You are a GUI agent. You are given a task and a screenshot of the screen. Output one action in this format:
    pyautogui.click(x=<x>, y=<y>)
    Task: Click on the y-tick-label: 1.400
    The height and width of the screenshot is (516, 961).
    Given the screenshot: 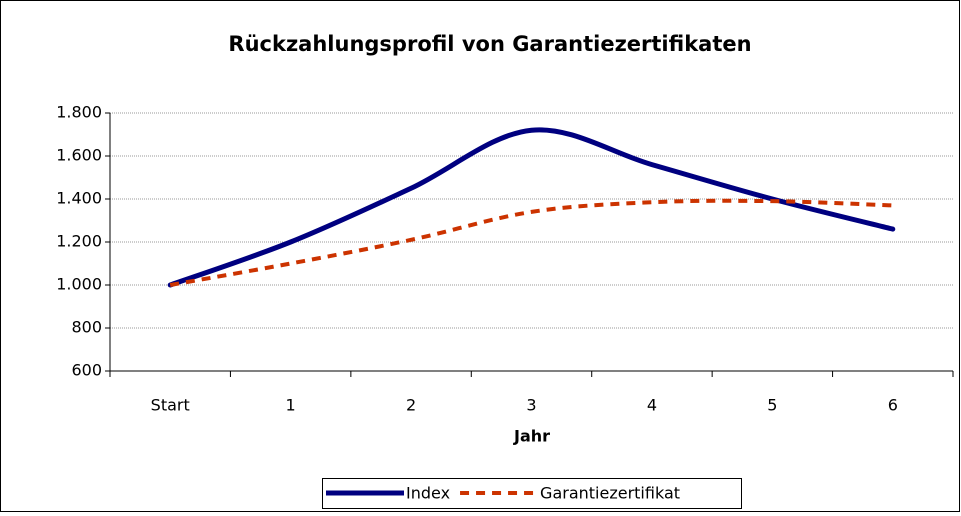 What is the action you would take?
    pyautogui.click(x=79, y=198)
    